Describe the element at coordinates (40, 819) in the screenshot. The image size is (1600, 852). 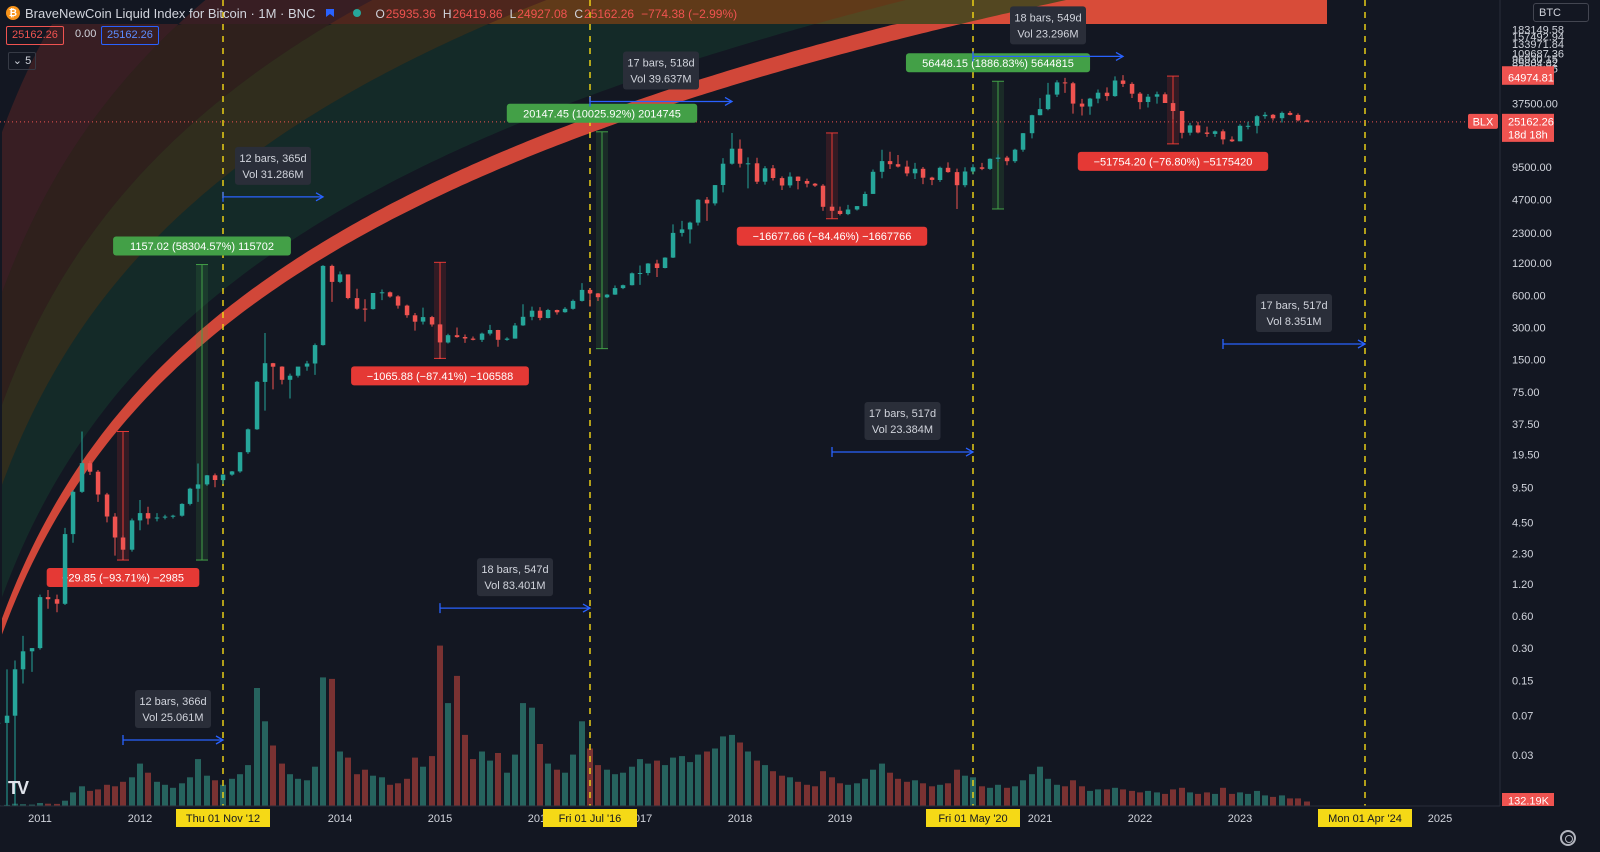
I see `x-tick-label: 2011` at that location.